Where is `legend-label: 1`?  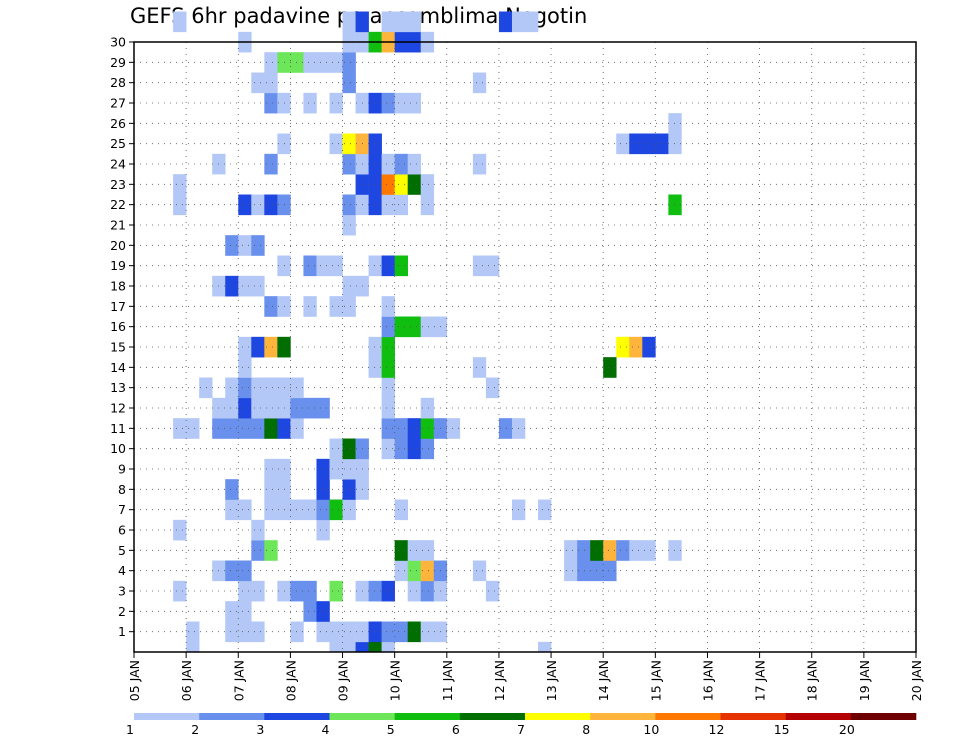
legend-label: 1 is located at coordinates (130, 729).